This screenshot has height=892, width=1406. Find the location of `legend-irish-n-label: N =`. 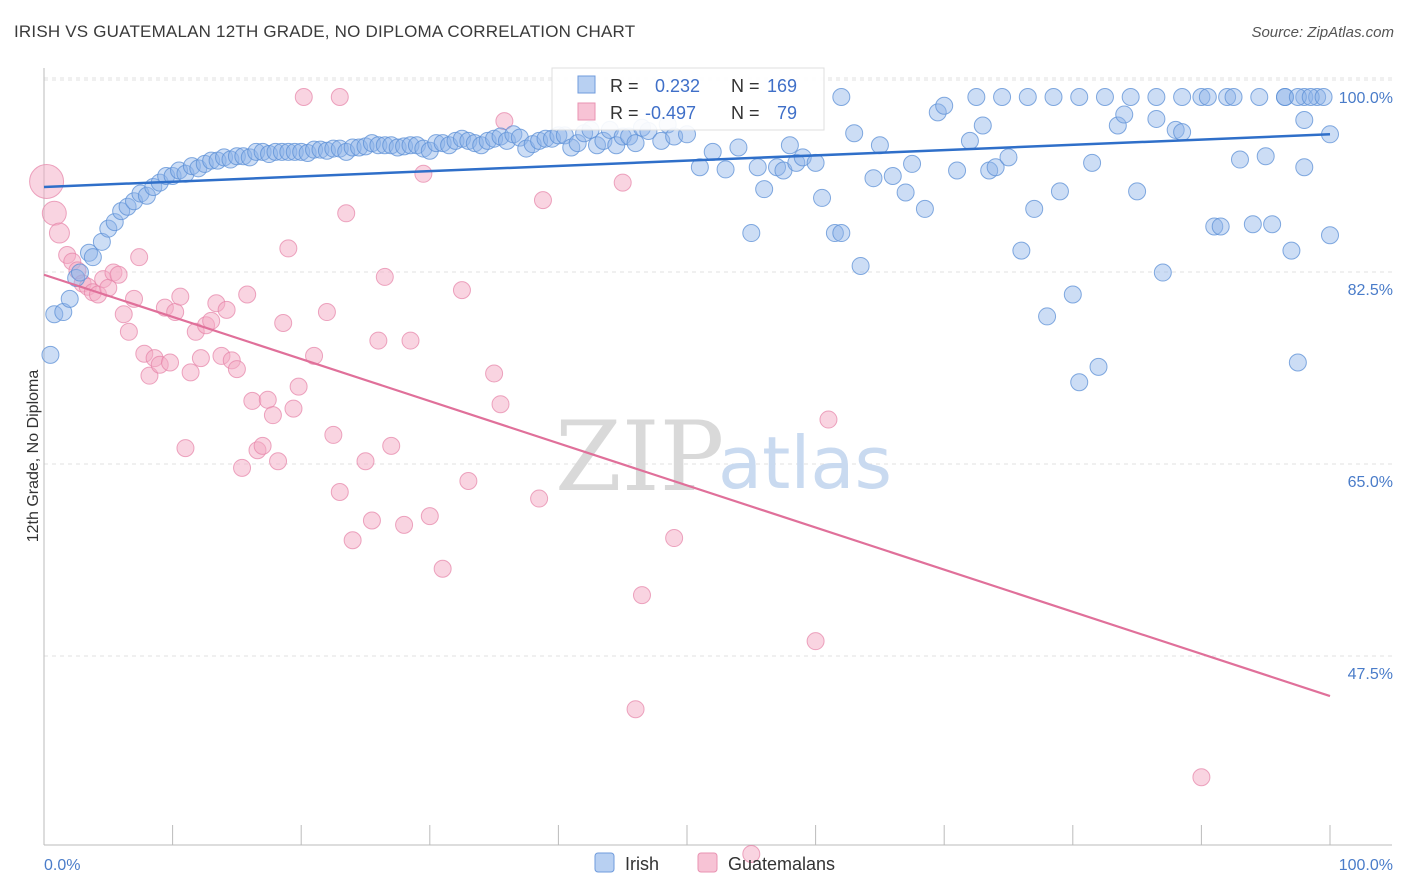

legend-irish-n-label: N = is located at coordinates (745, 86).